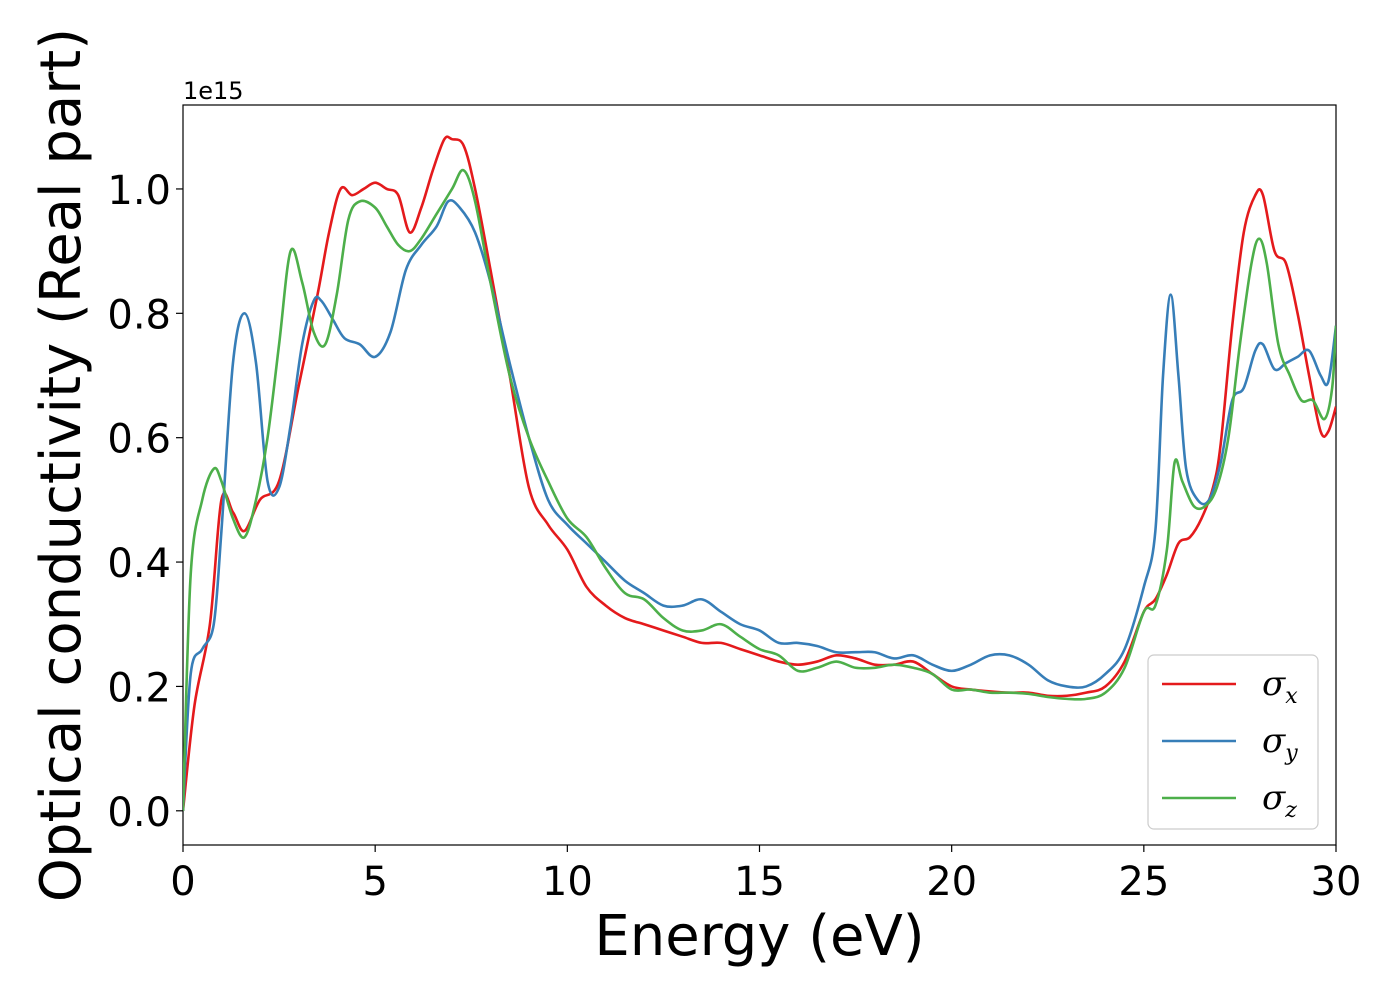  What do you see at coordinates (374, 882) in the screenshot?
I see `x-tick-label: 5` at bounding box center [374, 882].